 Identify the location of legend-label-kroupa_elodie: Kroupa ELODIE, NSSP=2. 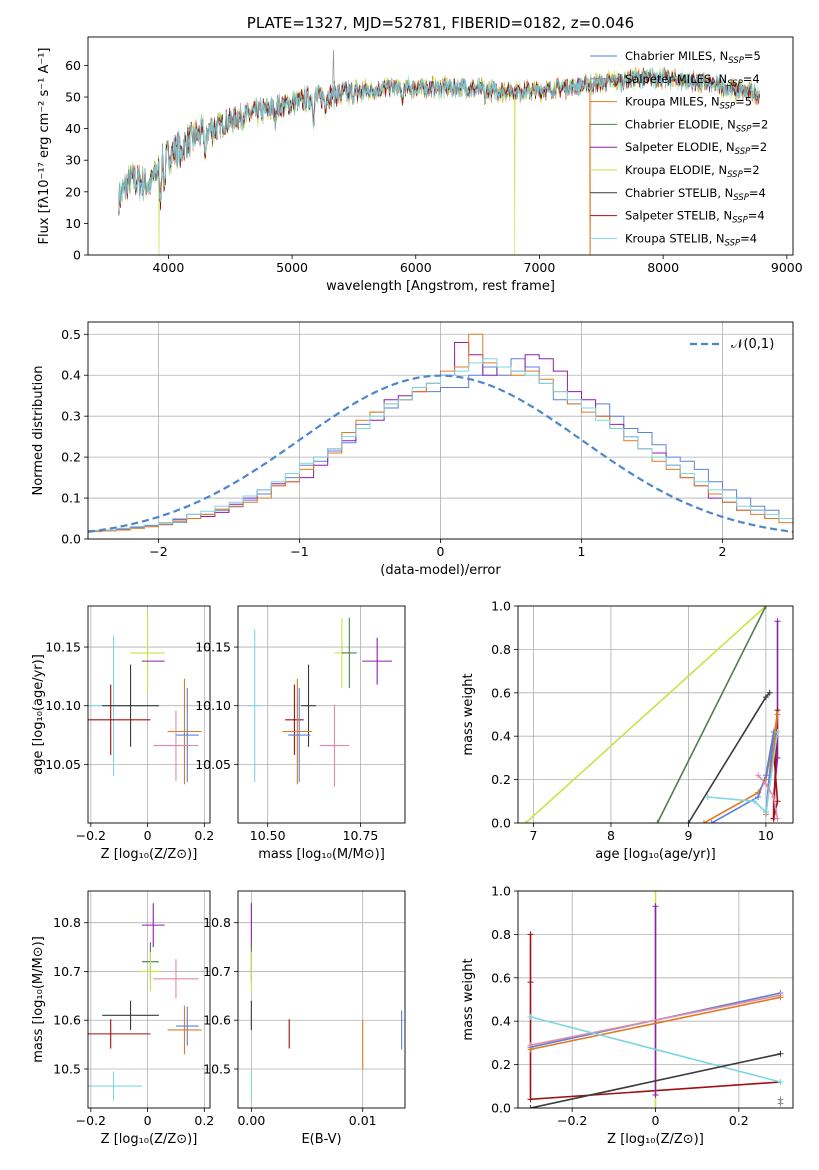
(692, 171).